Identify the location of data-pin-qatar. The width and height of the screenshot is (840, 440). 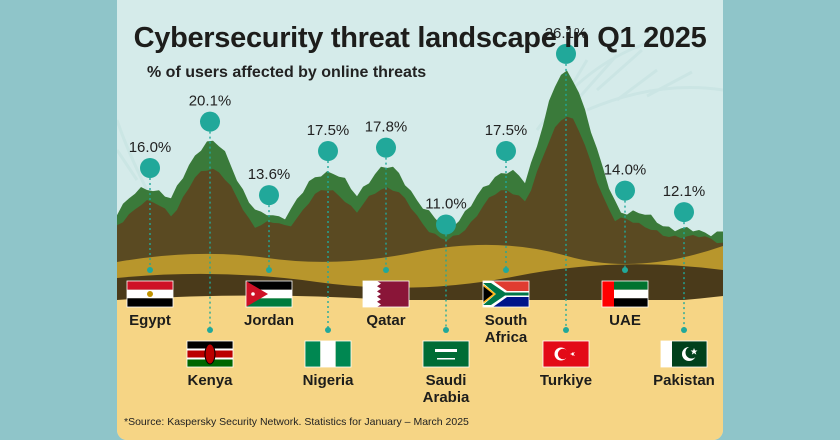
(386, 205).